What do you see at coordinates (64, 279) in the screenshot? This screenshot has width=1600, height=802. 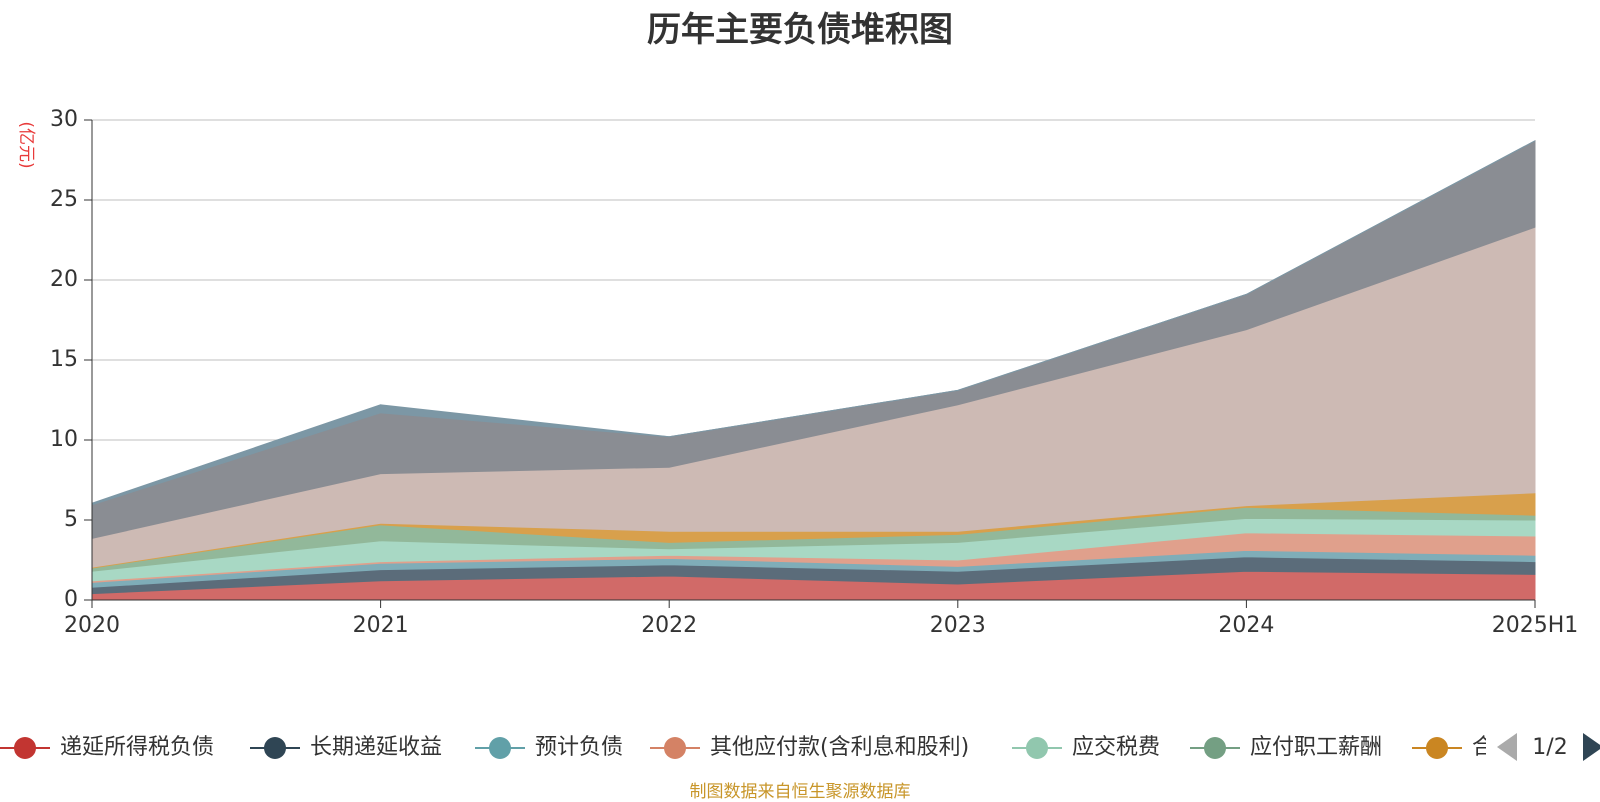 I see `y-tick-label: 20` at bounding box center [64, 279].